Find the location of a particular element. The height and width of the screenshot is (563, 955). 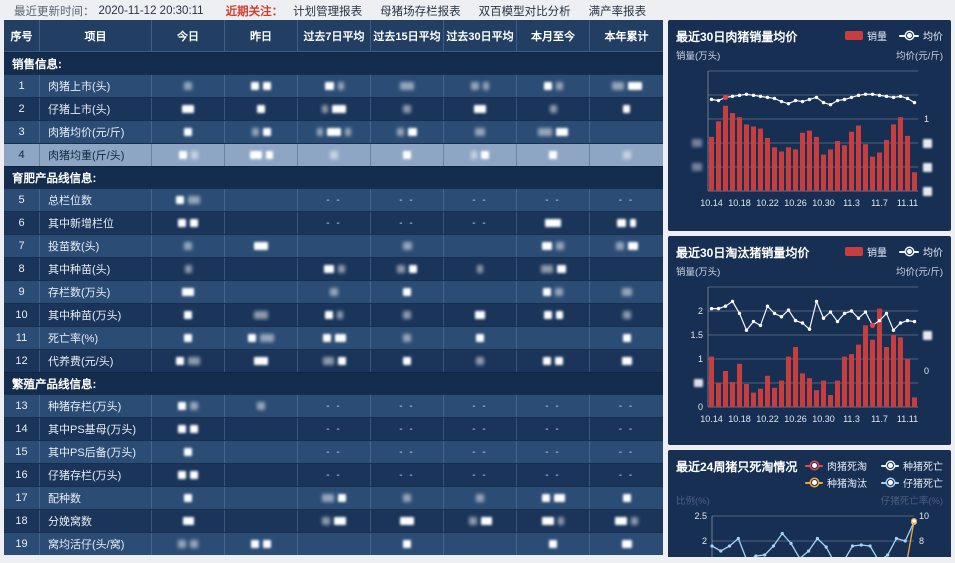

y-tick-label: 1.5 is located at coordinates (696, 335).